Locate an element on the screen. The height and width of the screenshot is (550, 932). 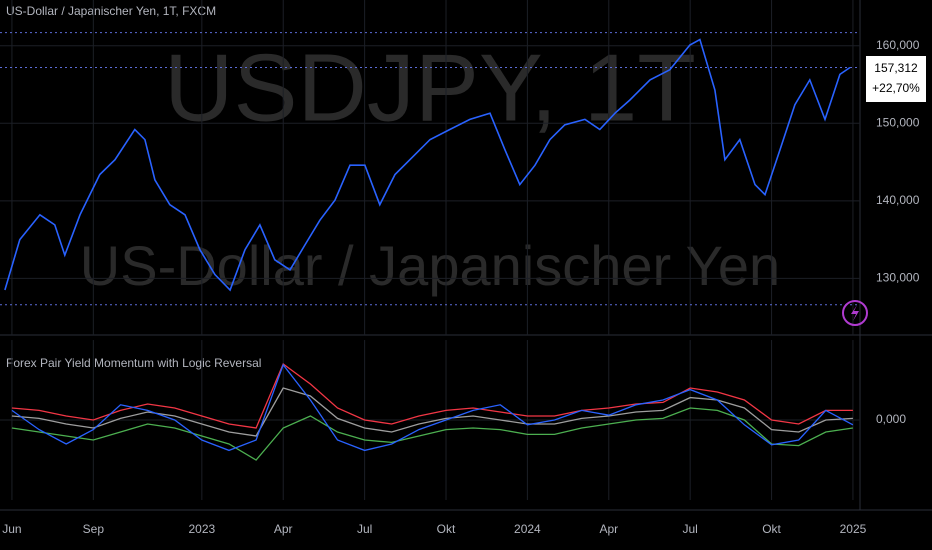
change-label: +22,70% is located at coordinates (896, 88).